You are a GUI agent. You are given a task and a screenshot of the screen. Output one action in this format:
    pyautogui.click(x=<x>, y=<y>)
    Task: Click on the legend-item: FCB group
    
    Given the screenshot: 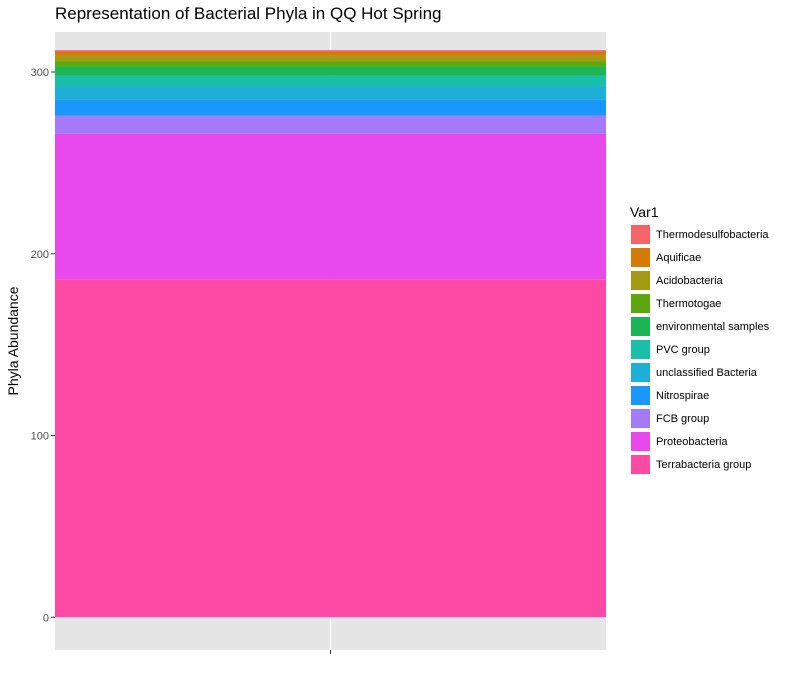 What is the action you would take?
    pyautogui.click(x=699, y=418)
    